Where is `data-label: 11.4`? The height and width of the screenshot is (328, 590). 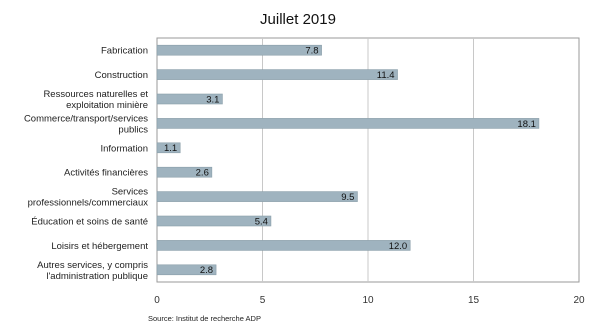 data-label: 11.4 is located at coordinates (386, 75).